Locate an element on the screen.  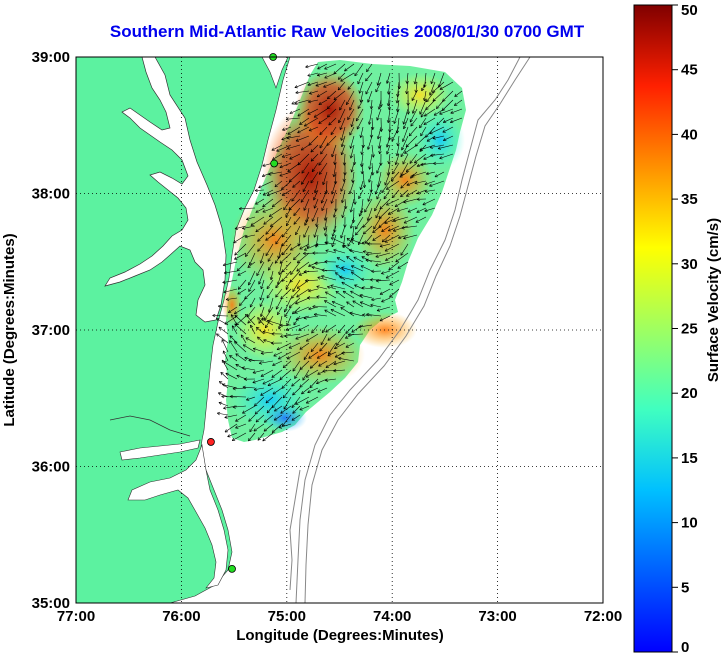
lat-tick-label: 38:00 is located at coordinates (51, 194).